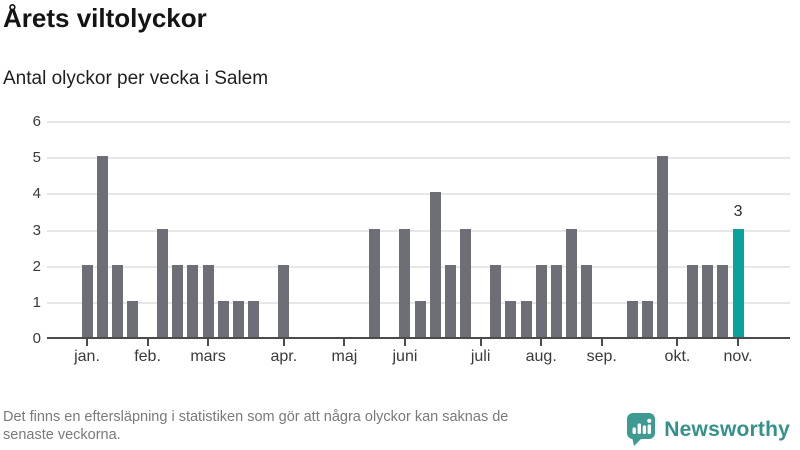 The height and width of the screenshot is (450, 800). I want to click on y-axis-label: 3, so click(36, 230).